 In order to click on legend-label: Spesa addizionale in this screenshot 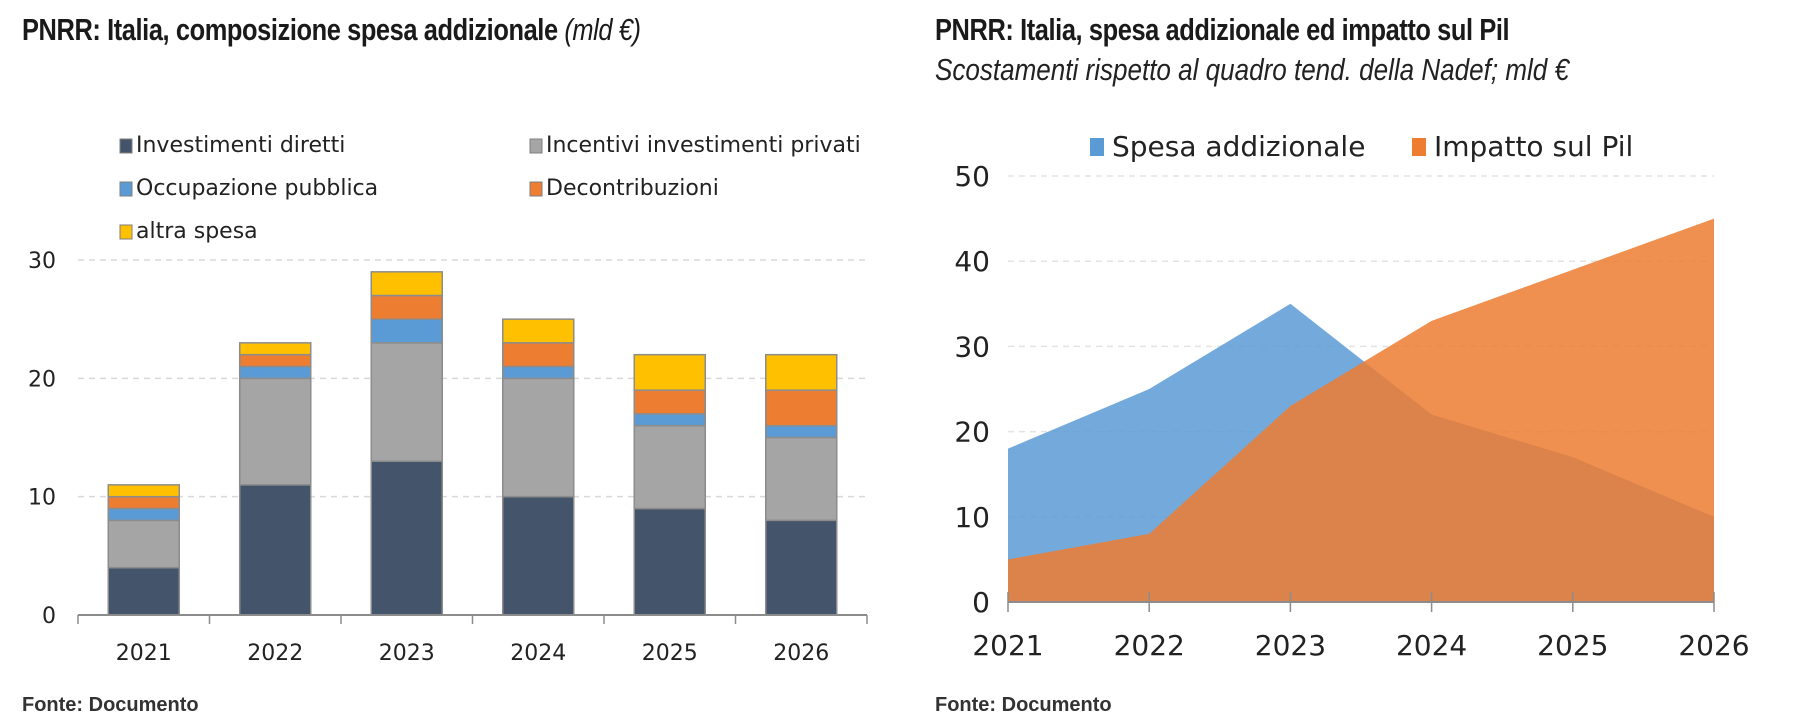, I will do `click(1238, 146)`.